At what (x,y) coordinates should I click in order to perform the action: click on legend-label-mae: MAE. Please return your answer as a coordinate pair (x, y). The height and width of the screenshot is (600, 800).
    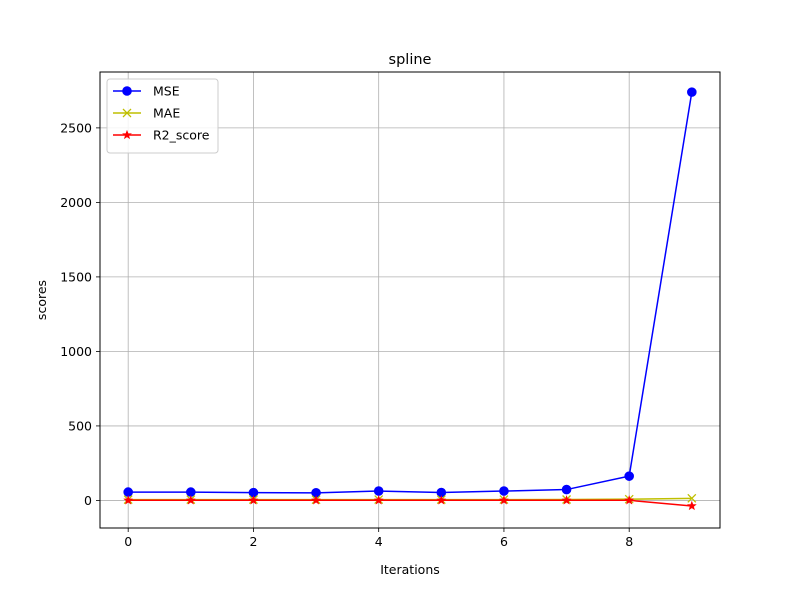
    Looking at the image, I should click on (166, 113).